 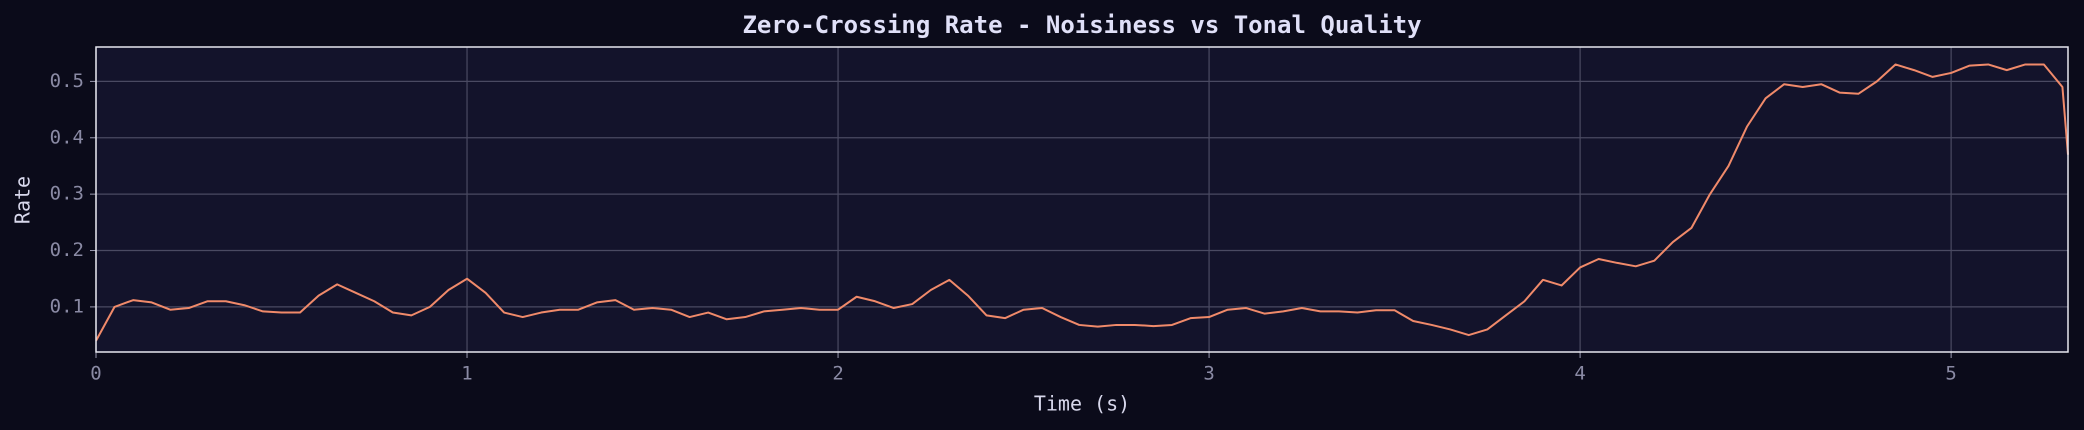 I want to click on x-tick-label: 3, so click(x=1208, y=374).